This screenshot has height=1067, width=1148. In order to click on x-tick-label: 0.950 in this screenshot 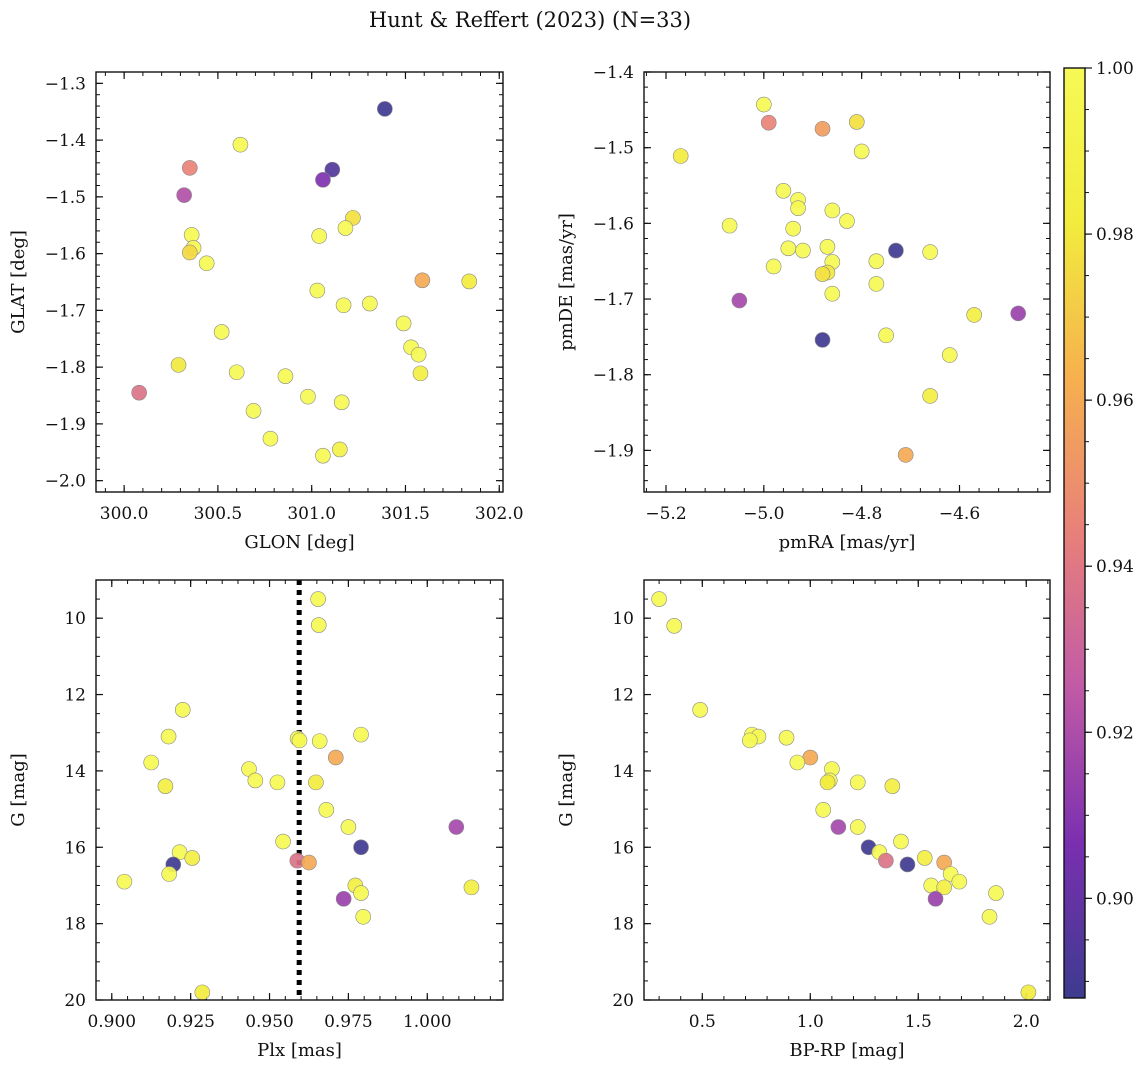, I will do `click(269, 1022)`.